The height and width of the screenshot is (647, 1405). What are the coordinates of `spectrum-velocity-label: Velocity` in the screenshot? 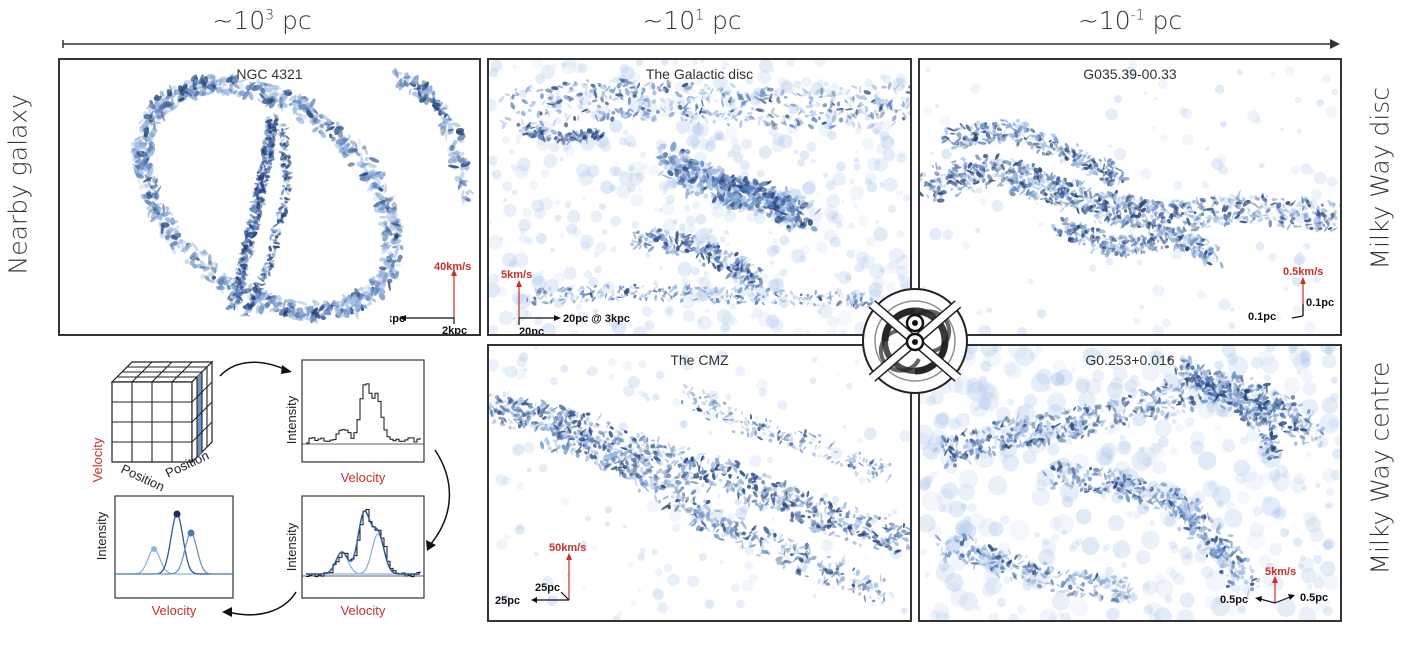 It's located at (363, 477).